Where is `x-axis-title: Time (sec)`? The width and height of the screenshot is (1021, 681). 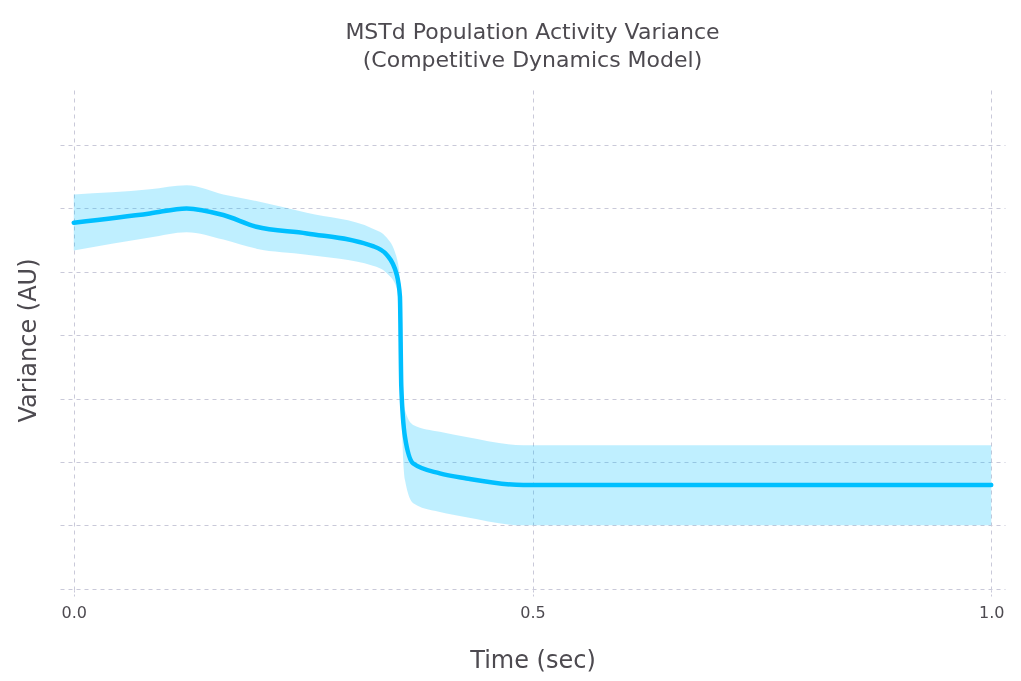 x-axis-title: Time (sec) is located at coordinates (532, 659).